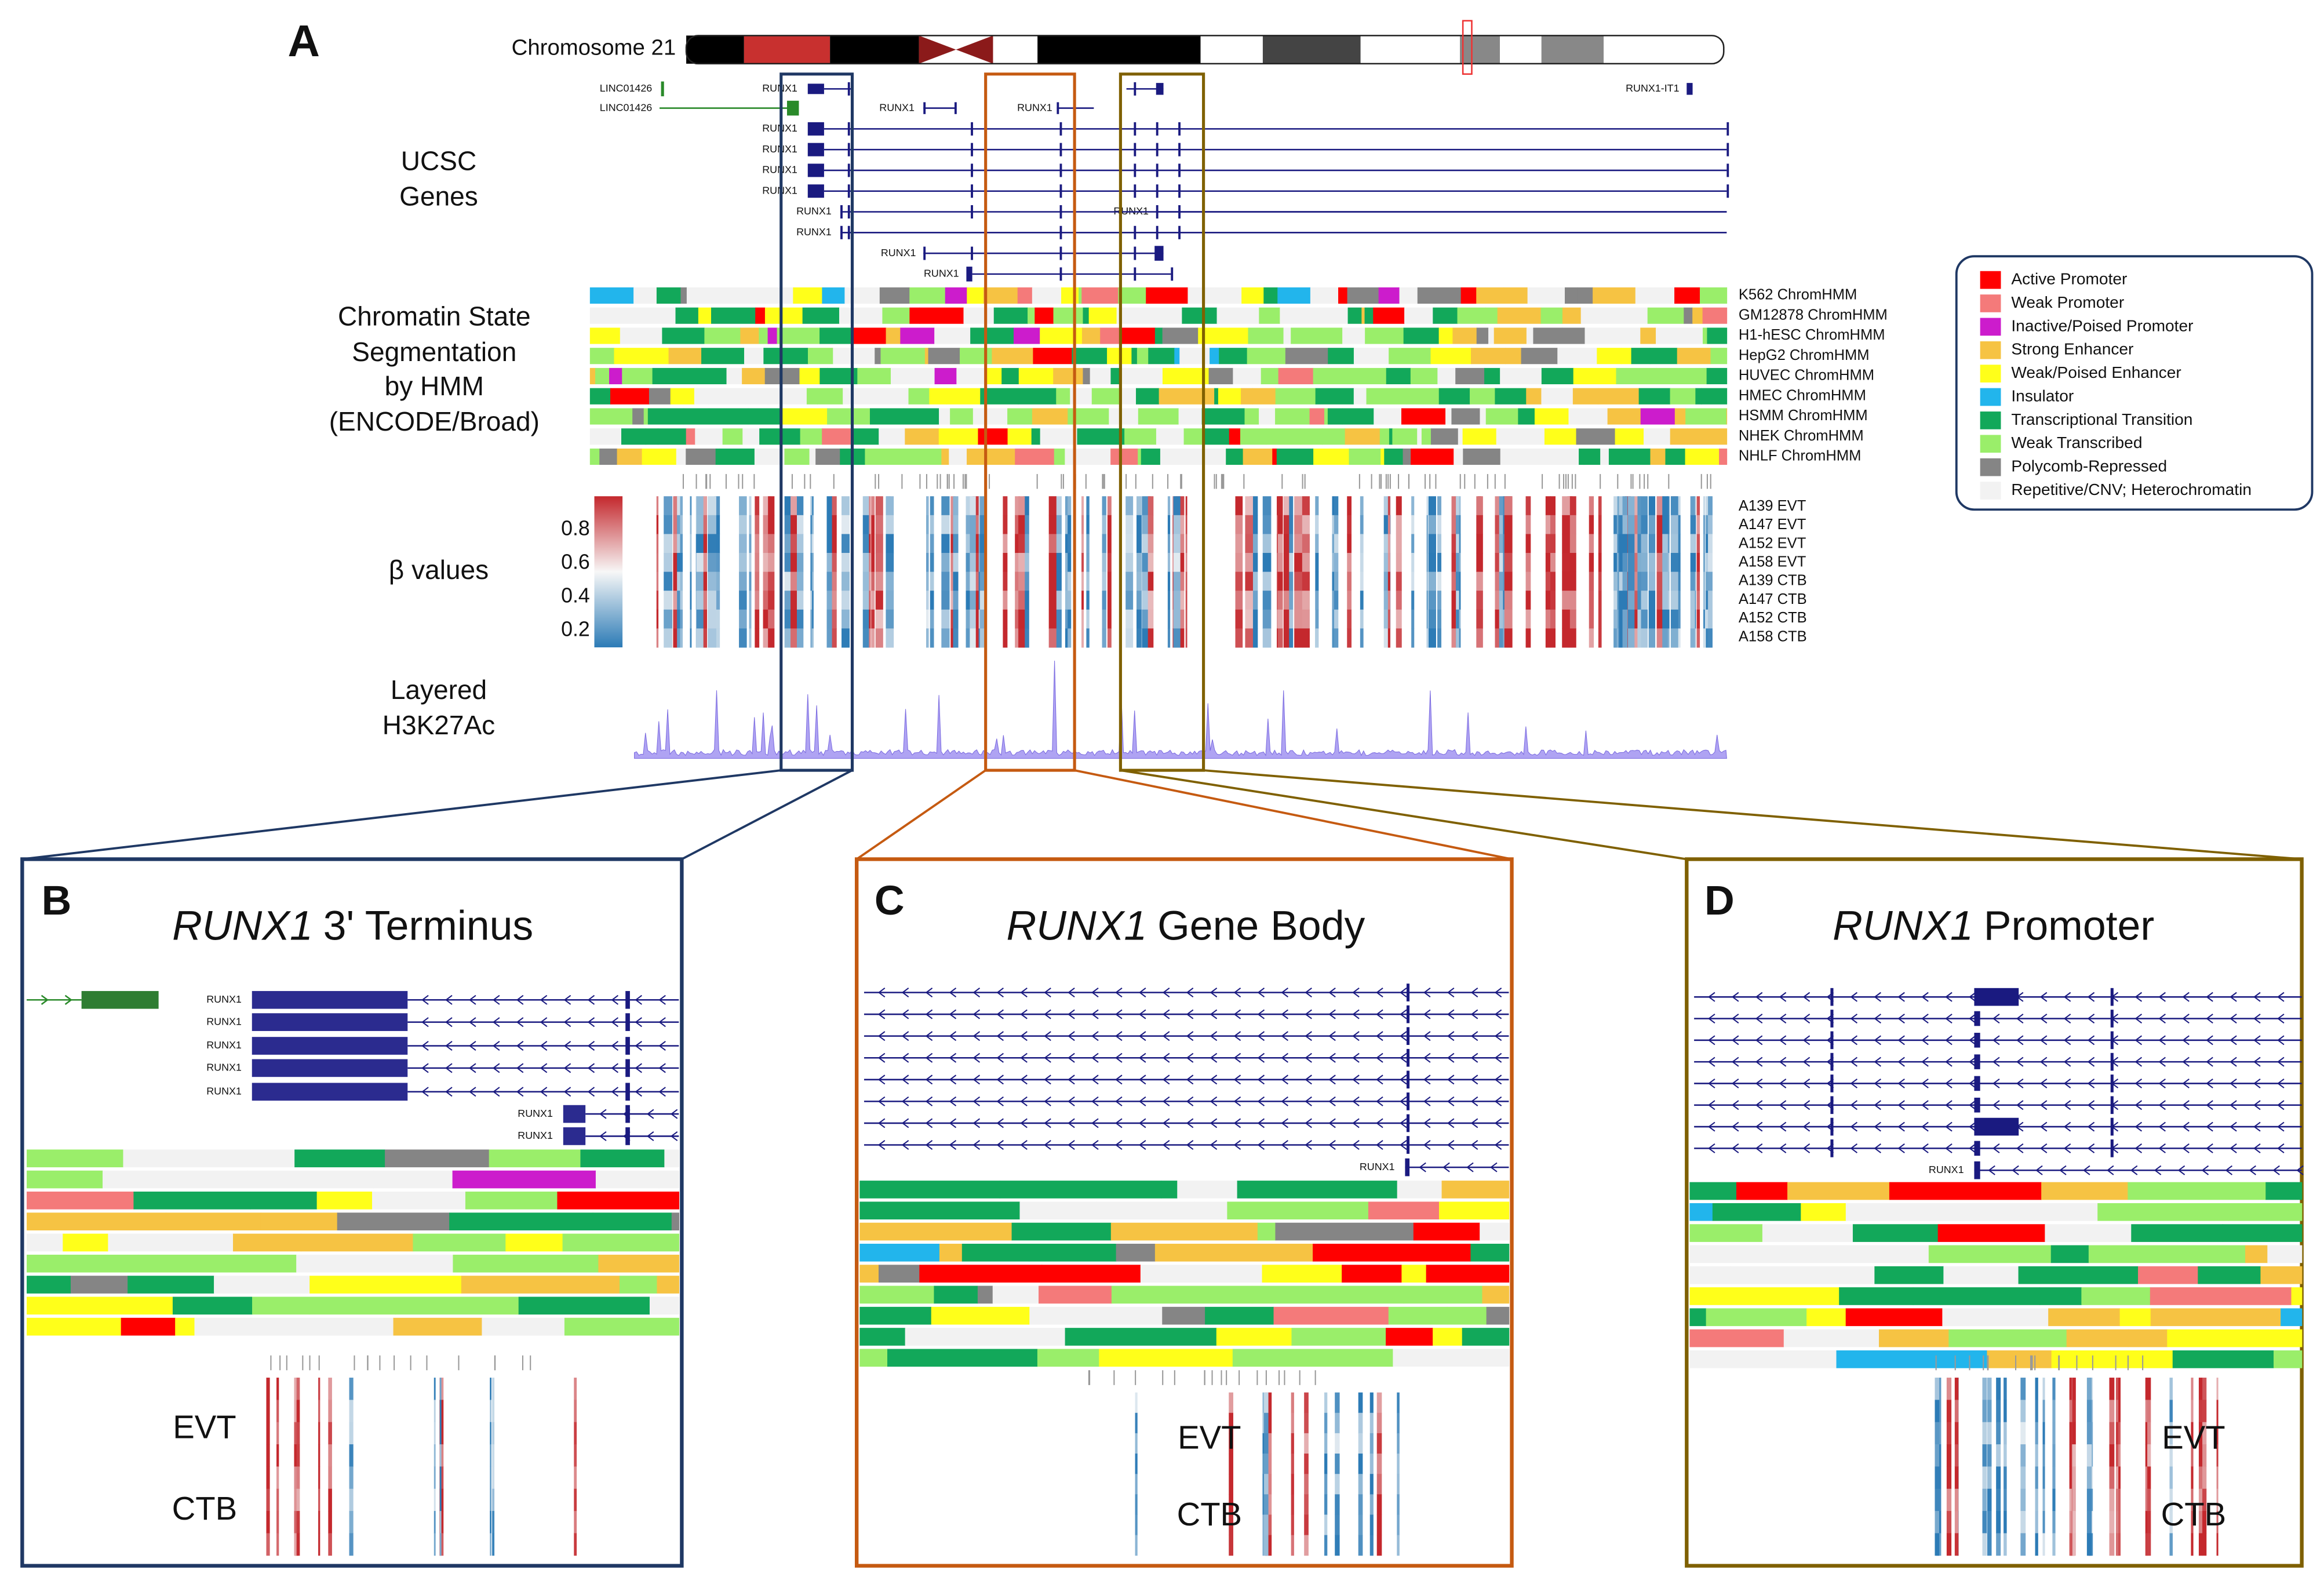 This screenshot has width=2324, height=1588. I want to click on connector, so click(1404, 815).